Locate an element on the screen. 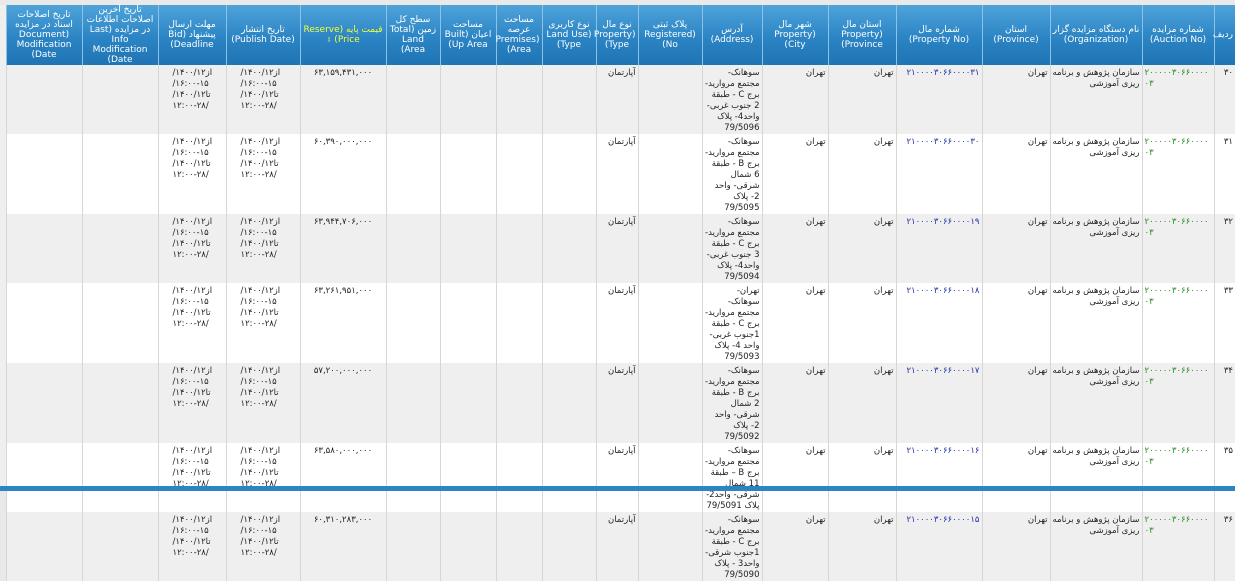 Image resolution: width=1235 pixels, height=581 pixels. cell-row-number: ۳۴ is located at coordinates (1224, 403).